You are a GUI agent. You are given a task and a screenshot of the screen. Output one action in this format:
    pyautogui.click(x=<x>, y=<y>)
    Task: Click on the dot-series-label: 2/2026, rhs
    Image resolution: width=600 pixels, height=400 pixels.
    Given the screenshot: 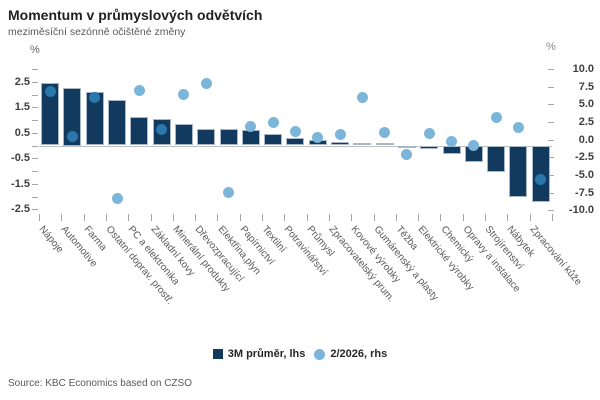 What is the action you would take?
    pyautogui.click(x=359, y=354)
    